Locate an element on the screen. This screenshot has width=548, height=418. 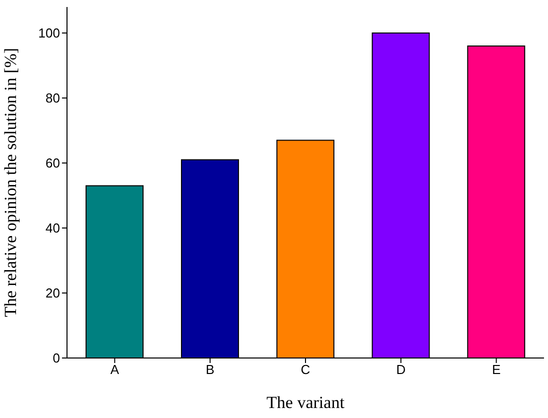
y-tick-label: 0 is located at coordinates (56, 358).